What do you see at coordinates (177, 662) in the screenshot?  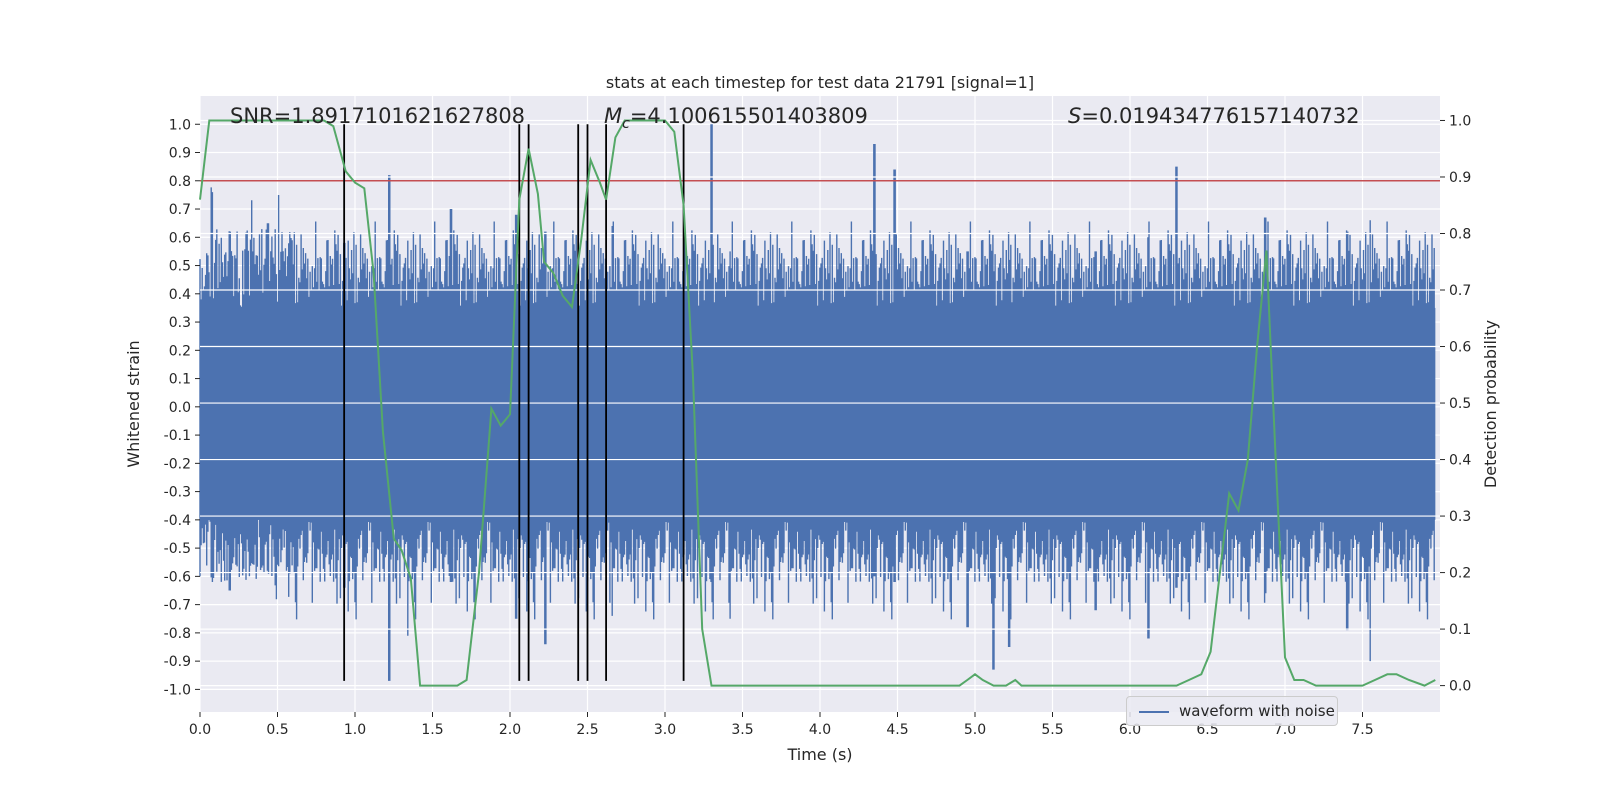 I see `y-left-tick-label: -0.9` at bounding box center [177, 662].